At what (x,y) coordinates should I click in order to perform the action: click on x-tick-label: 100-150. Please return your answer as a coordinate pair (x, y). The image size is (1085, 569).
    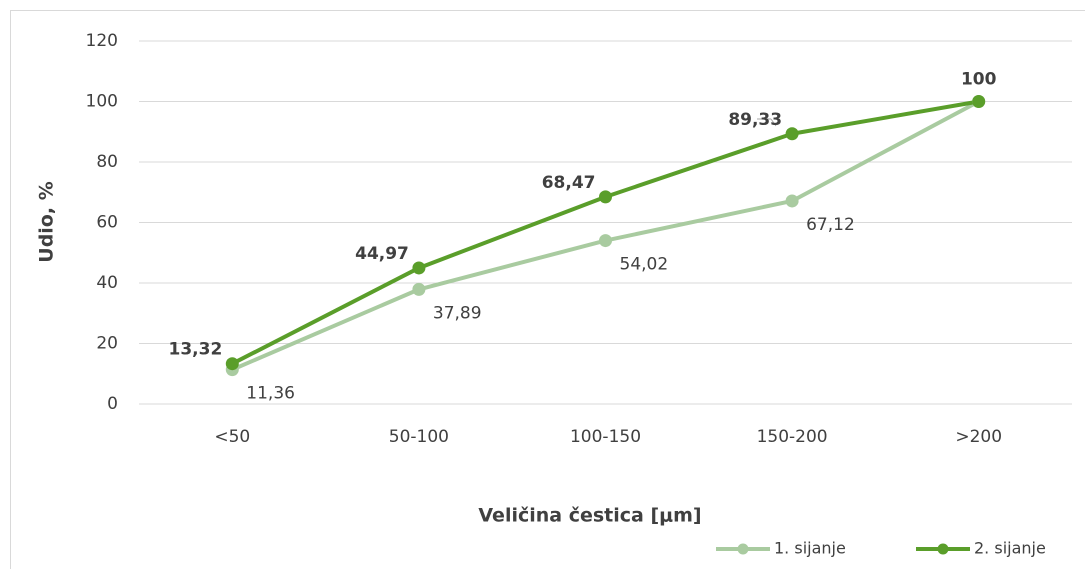
    Looking at the image, I should click on (605, 437).